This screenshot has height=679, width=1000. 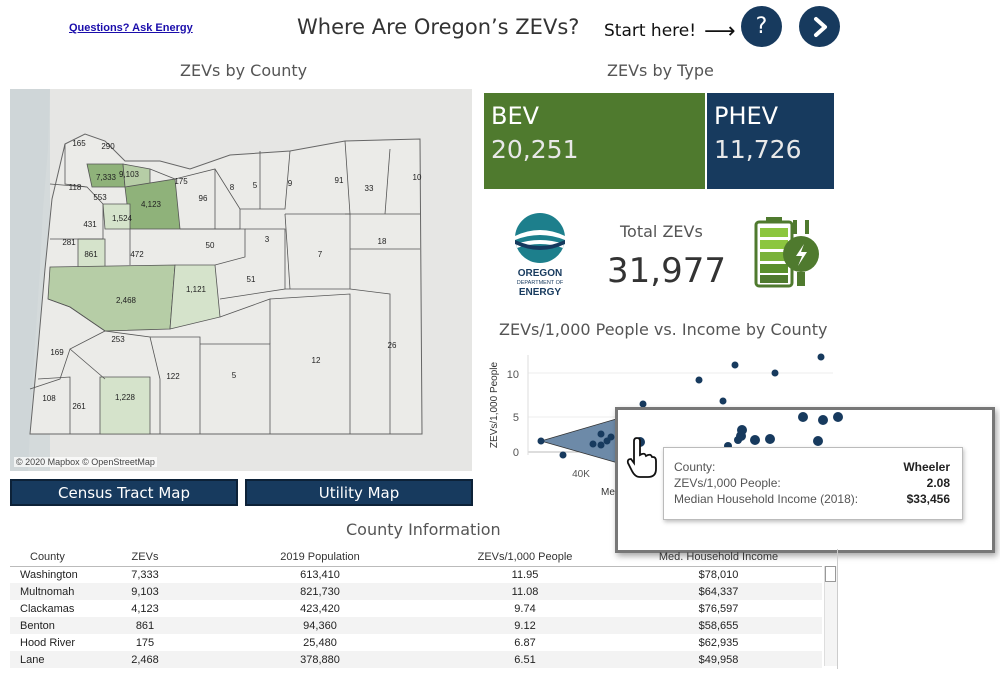 I want to click on type-title: ZEVs by Type, so click(x=660, y=70).